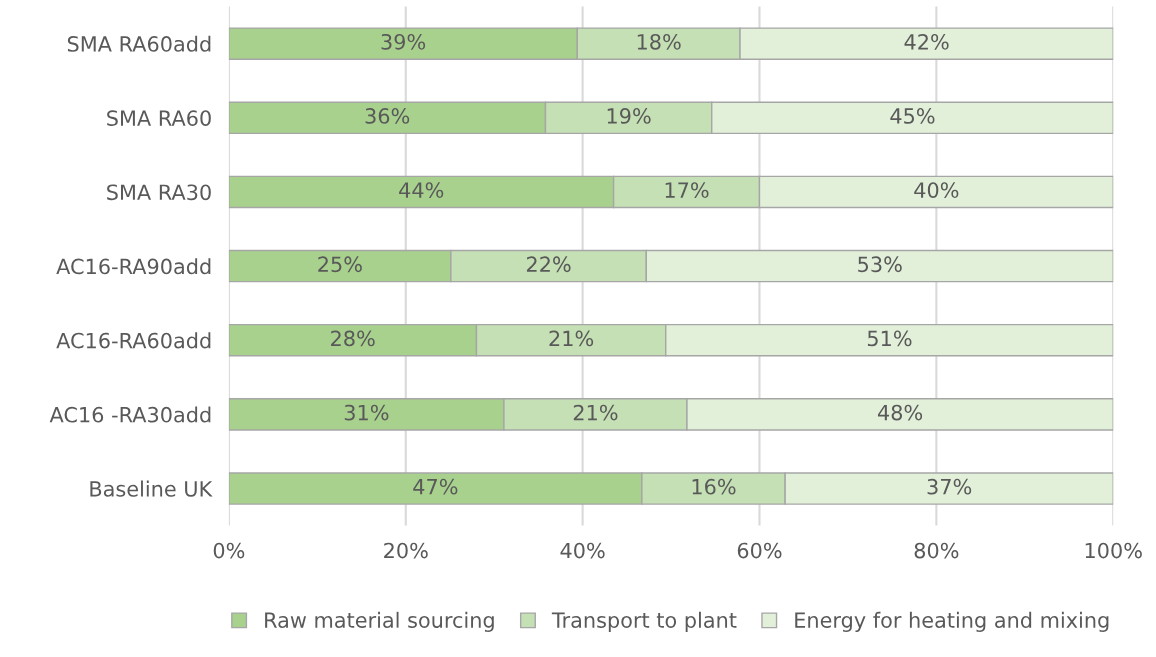 The width and height of the screenshot is (1156, 657). I want to click on x-tick-label: 80%, so click(936, 550).